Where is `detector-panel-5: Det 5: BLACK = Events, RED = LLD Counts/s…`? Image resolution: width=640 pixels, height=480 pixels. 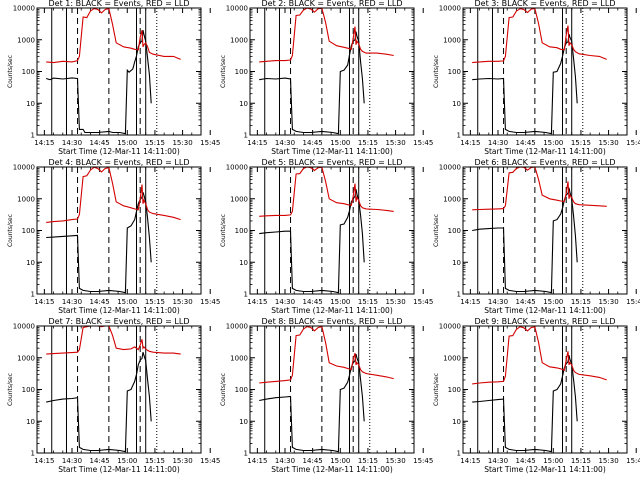 detector-panel-5: Det 5: BLACK = Events, RED = LLD Counts/s… is located at coordinates (326, 236).